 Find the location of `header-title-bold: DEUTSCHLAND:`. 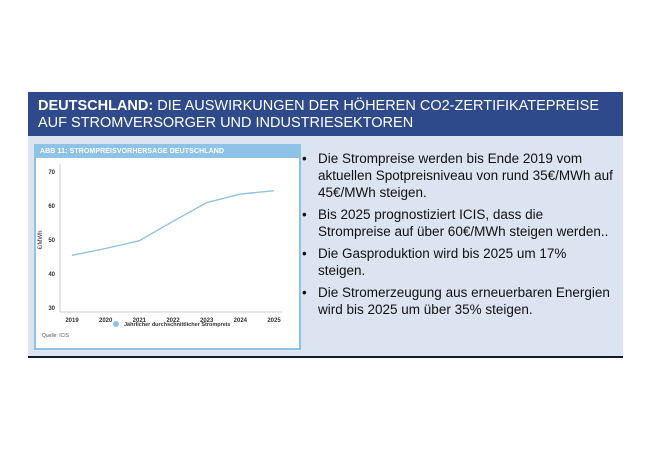

header-title-bold: DEUTSCHLAND: is located at coordinates (96, 106).